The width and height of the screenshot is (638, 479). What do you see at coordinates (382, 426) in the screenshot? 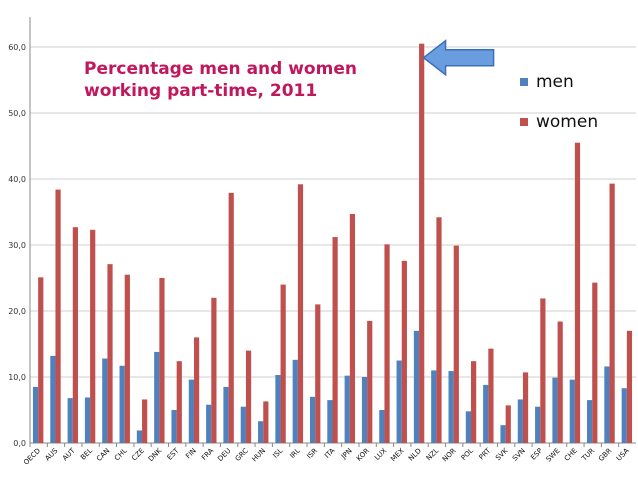
I see `bar-men-lux` at bounding box center [382, 426].